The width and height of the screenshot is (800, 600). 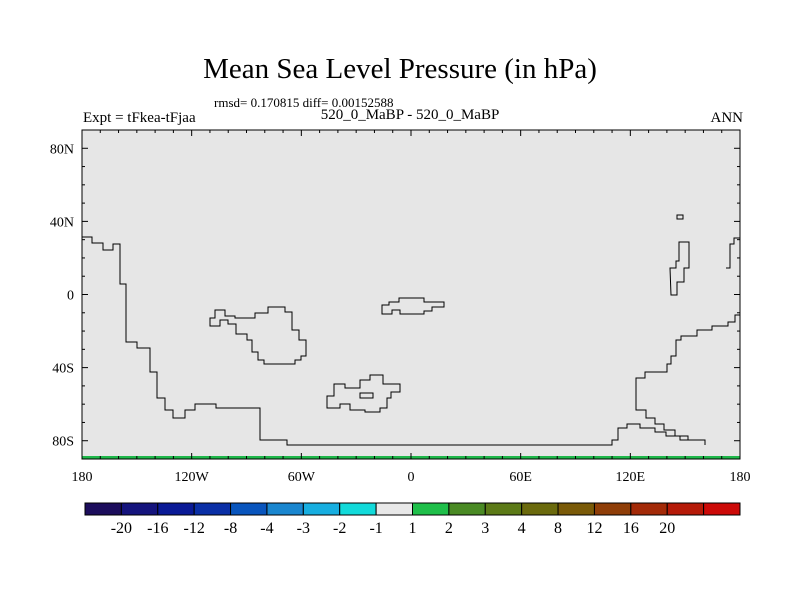 What do you see at coordinates (62, 222) in the screenshot?
I see `lat-tick-label: 40N` at bounding box center [62, 222].